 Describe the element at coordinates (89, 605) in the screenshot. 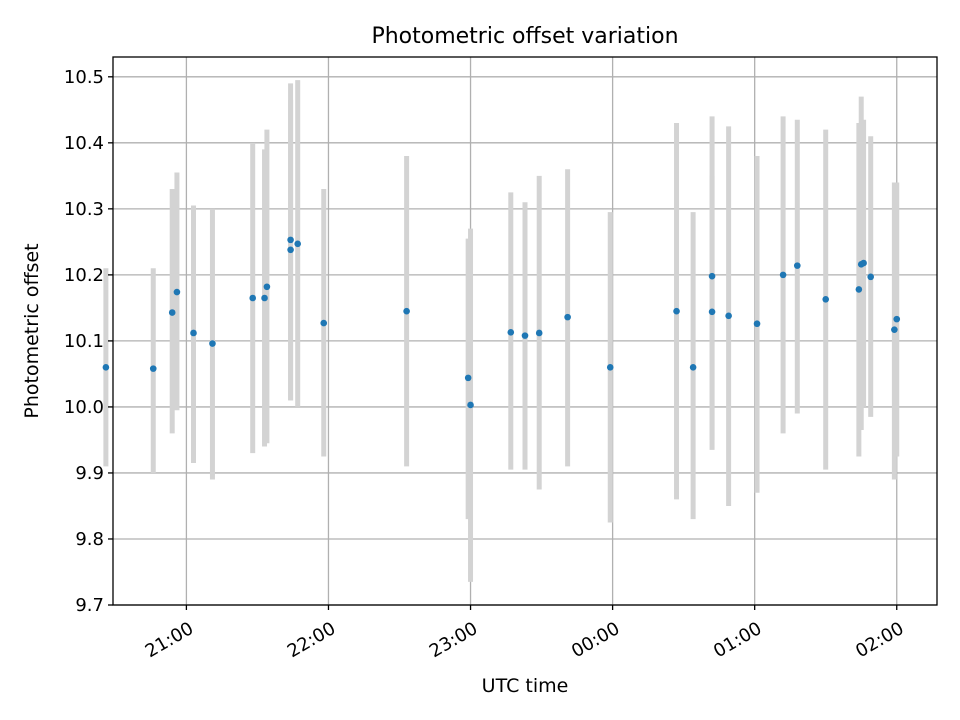

I see `y-tick-label: 9.7` at that location.